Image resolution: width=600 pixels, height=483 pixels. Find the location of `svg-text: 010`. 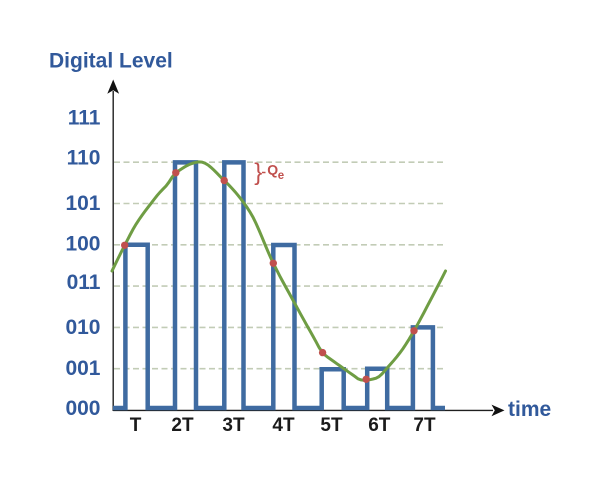

svg-text: 010 is located at coordinates (82, 327).